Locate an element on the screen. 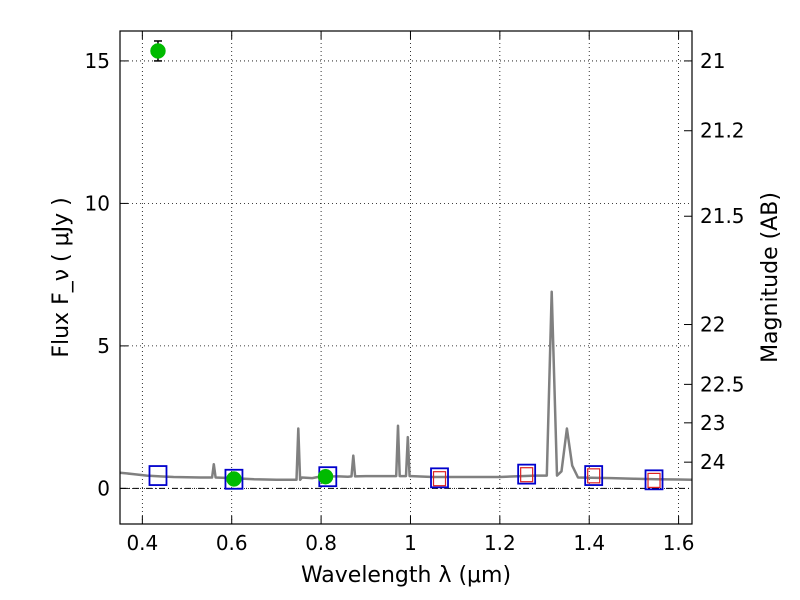 This screenshot has height=600, width=800. right-tick-label: 22 is located at coordinates (712, 325).